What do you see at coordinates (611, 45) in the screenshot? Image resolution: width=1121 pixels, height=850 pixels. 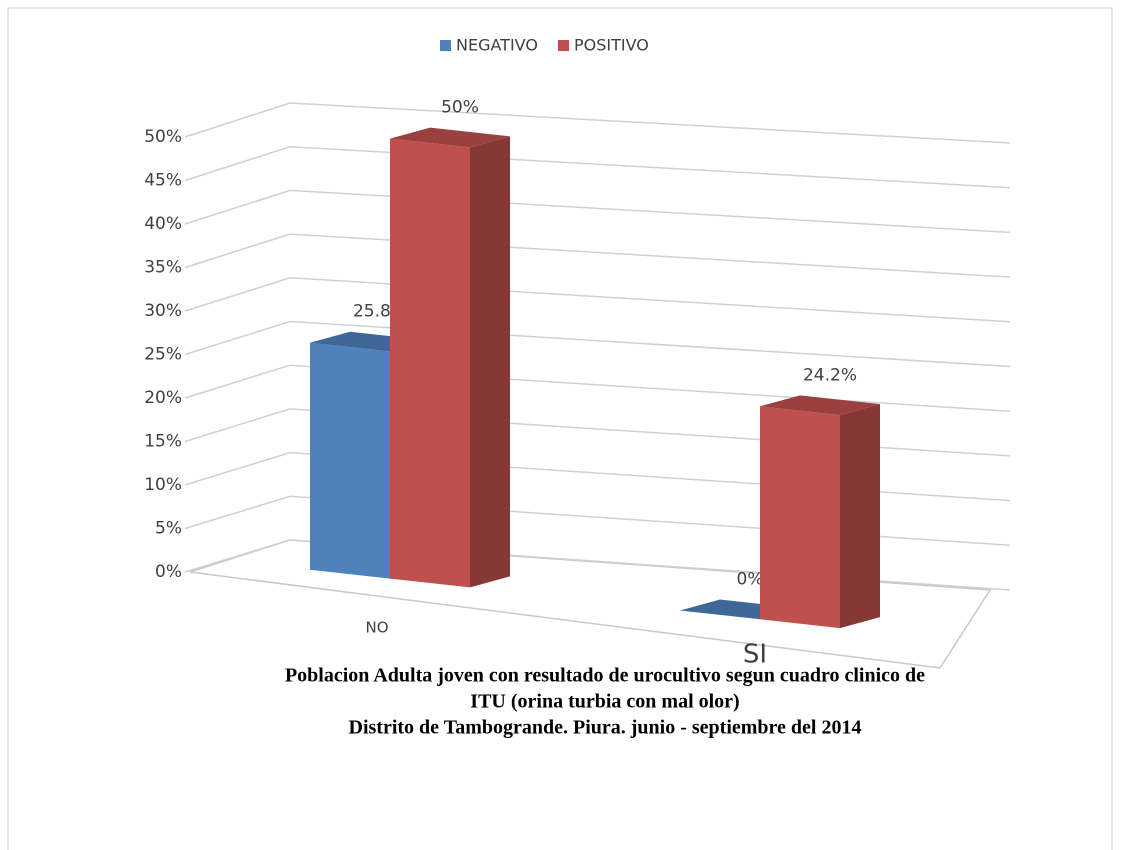 I see `legend-label: POSITIVO` at bounding box center [611, 45].